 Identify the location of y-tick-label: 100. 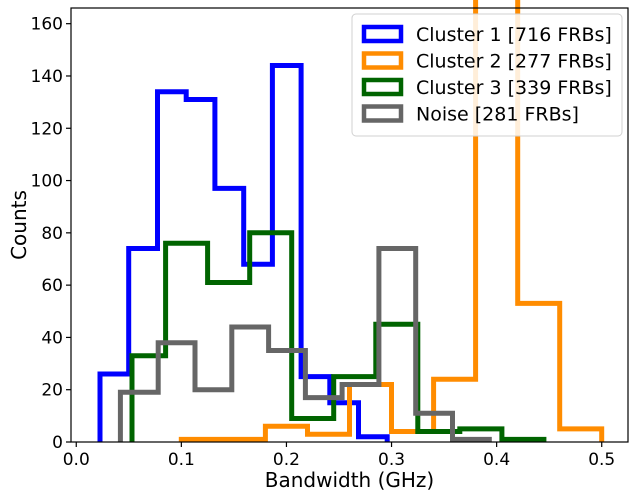
(47, 182).